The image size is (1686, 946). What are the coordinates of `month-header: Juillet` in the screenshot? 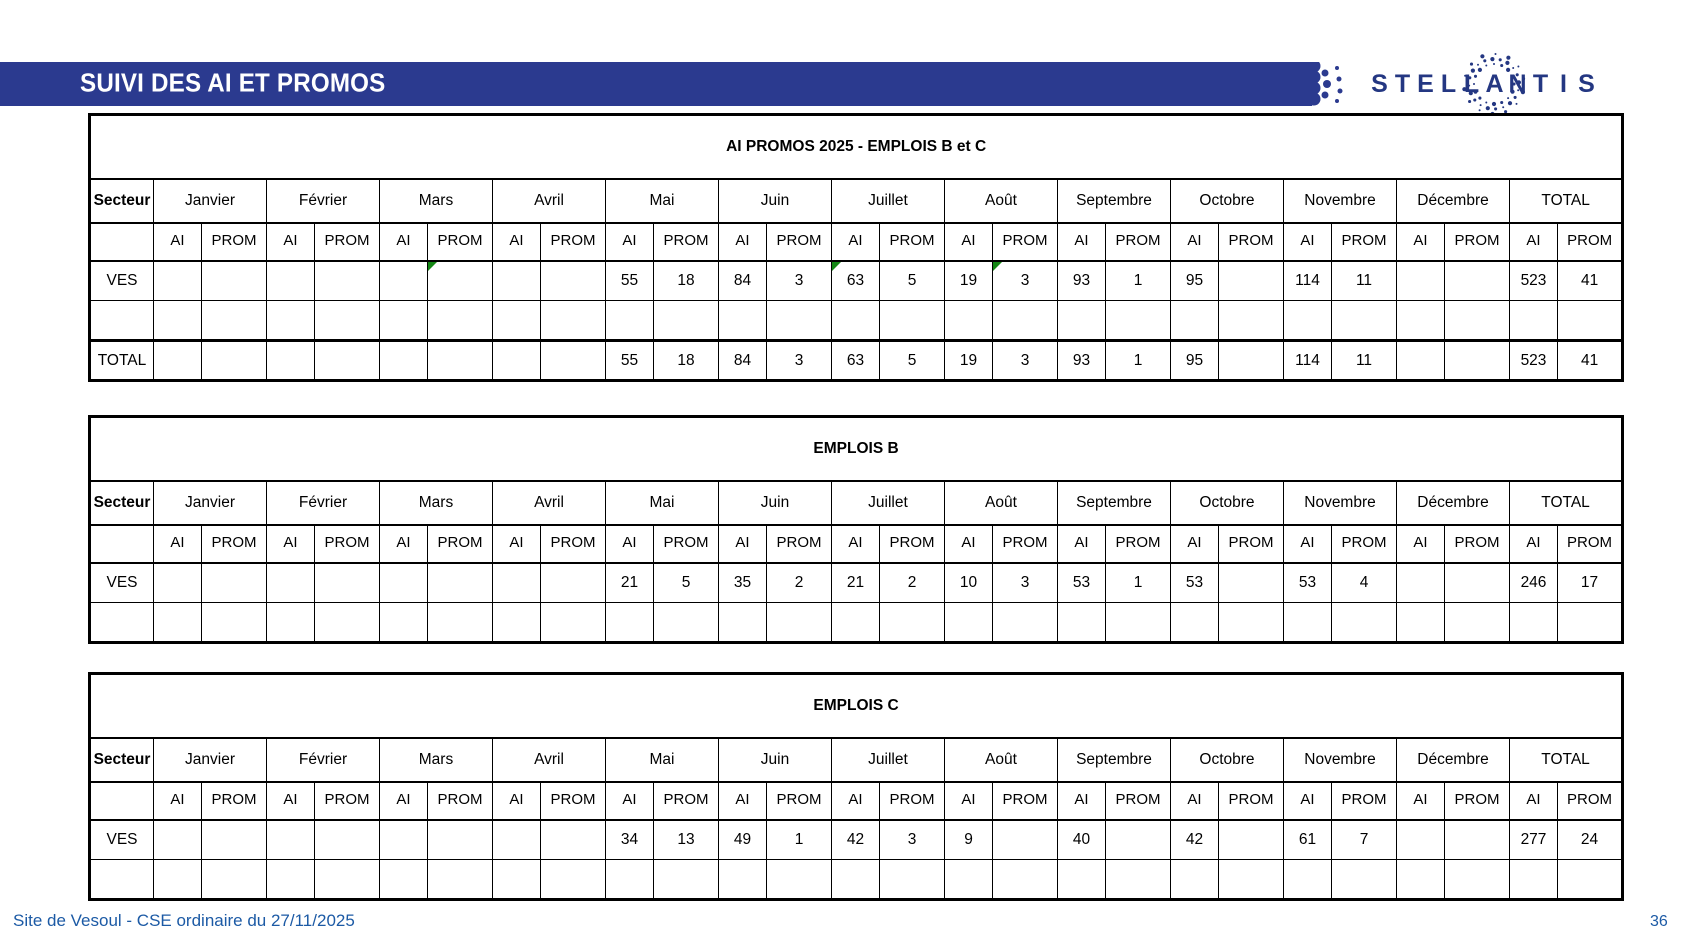 It's located at (888, 759).